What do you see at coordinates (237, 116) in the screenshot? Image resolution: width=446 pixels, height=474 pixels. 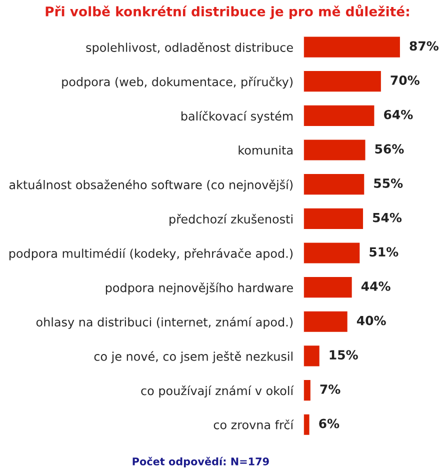 I see `y-tick-label: balíčkovací systém` at bounding box center [237, 116].